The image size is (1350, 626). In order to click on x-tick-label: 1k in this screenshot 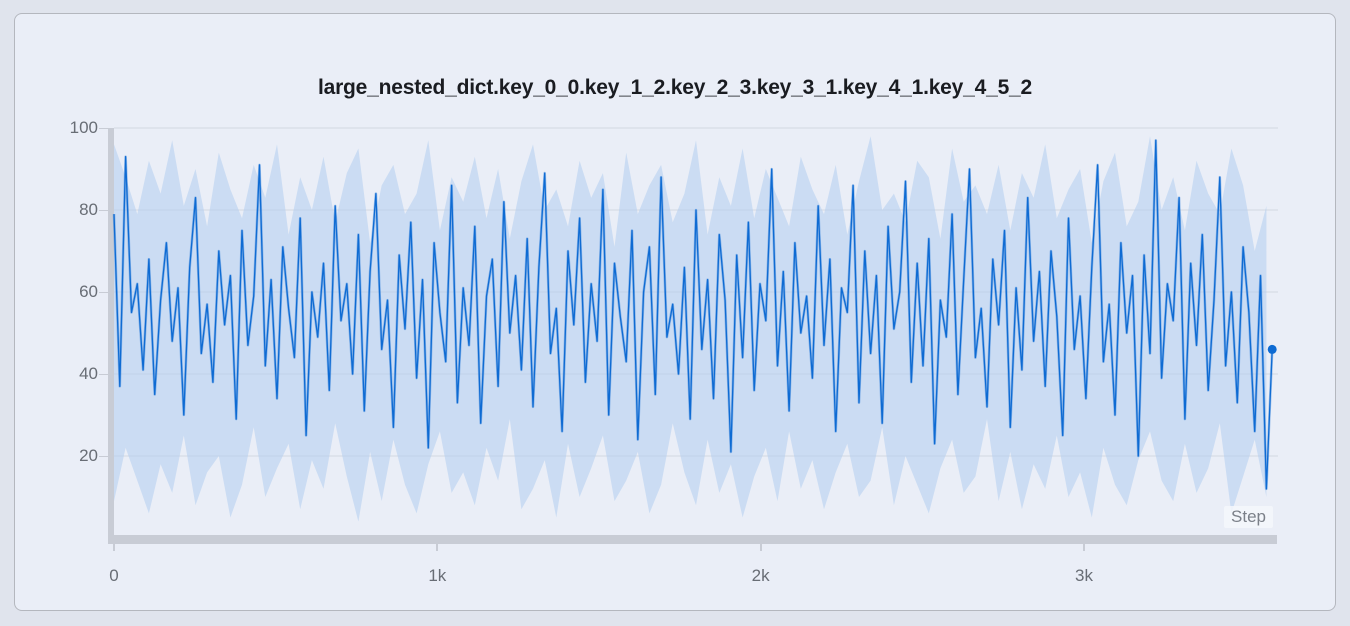, I will do `click(437, 575)`.